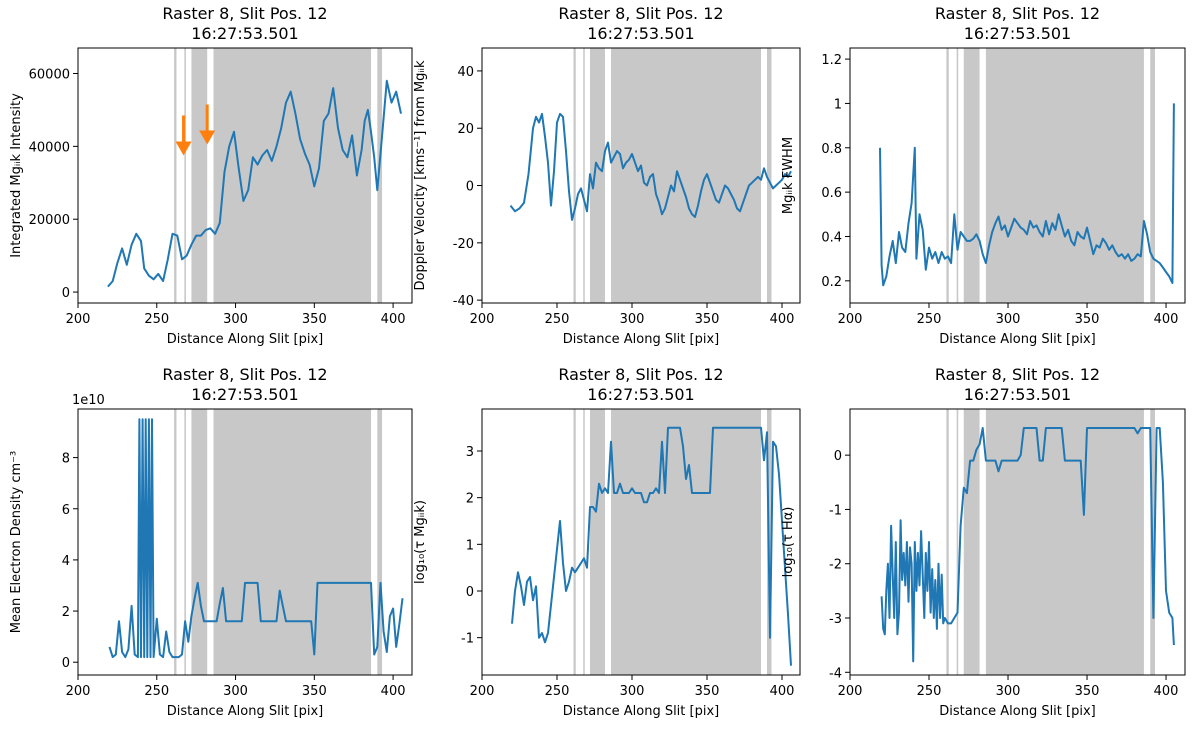  What do you see at coordinates (66, 612) in the screenshot?
I see `y-tick-label: 2` at bounding box center [66, 612].